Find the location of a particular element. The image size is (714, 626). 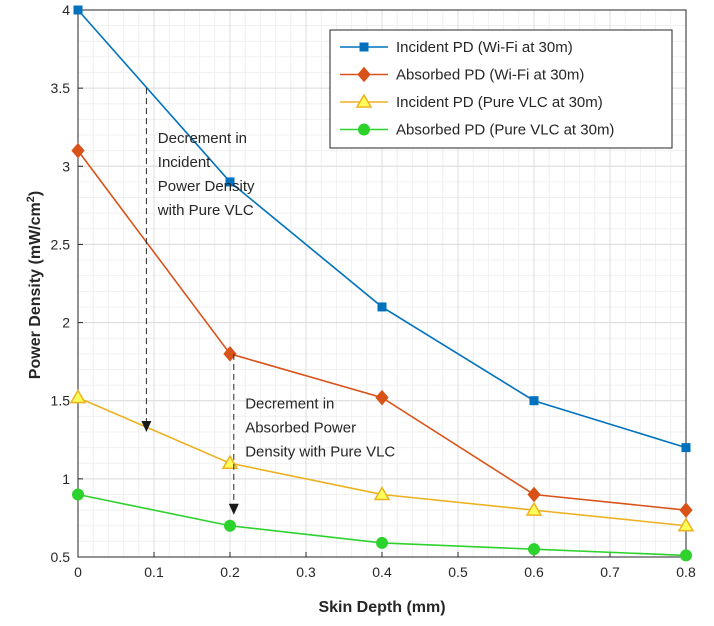

x-axis-ticks: 0 0.1 0.2 0.3 0.4 0.5 0.6 0.7 0.8 is located at coordinates (385, 566).